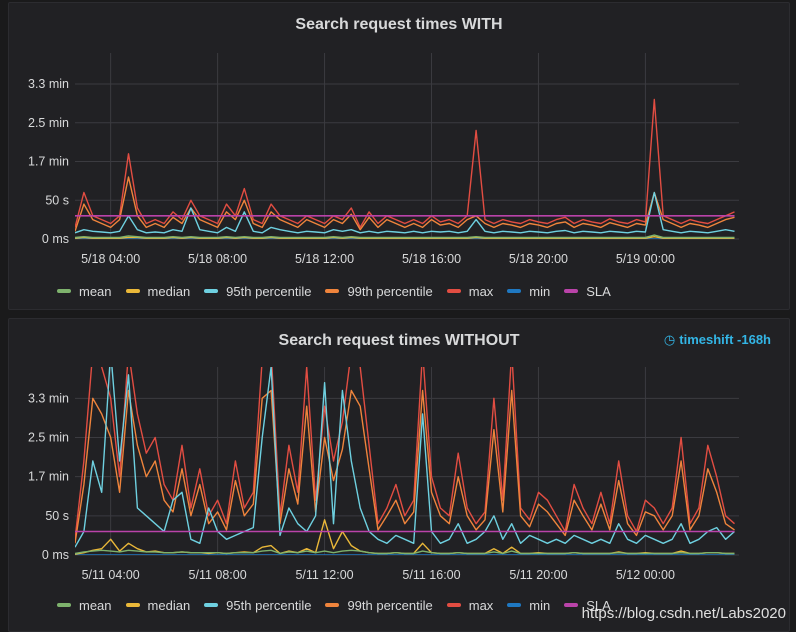 This screenshot has width=796, height=632. Describe the element at coordinates (399, 340) in the screenshot. I see `panel-title: Search request times WITHOUT` at that location.